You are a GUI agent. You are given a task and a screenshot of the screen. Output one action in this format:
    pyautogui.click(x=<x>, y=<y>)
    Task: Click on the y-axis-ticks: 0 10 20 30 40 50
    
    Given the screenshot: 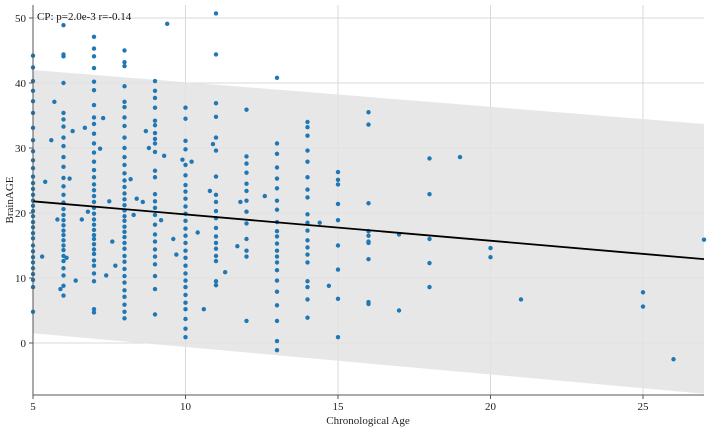 What is the action you would take?
    pyautogui.click(x=24, y=181)
    